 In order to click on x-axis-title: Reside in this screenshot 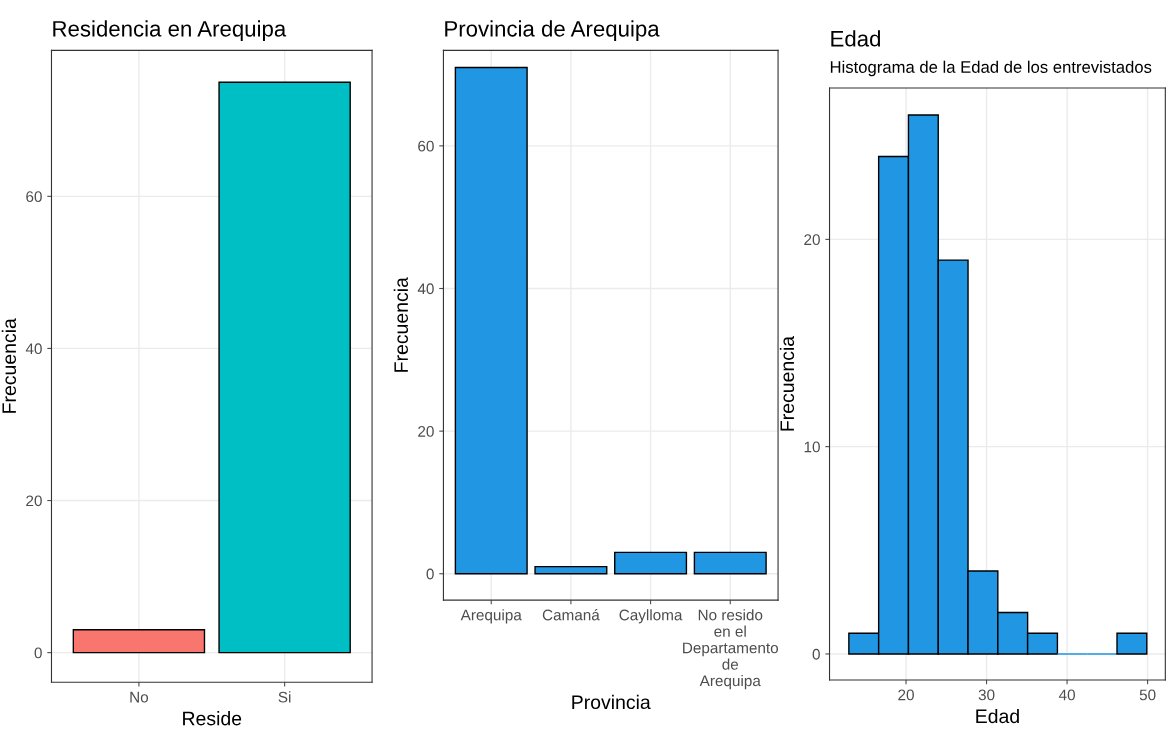, I will do `click(212, 718)`.